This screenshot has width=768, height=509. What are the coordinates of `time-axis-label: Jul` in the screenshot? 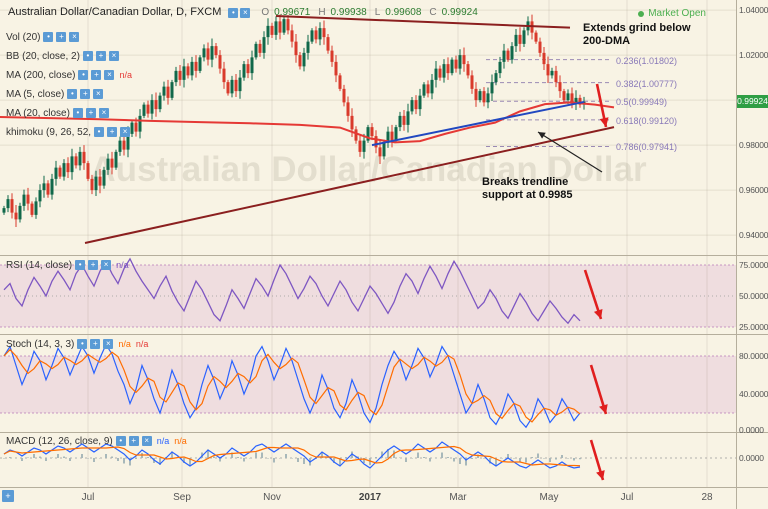 It's located at (627, 497).